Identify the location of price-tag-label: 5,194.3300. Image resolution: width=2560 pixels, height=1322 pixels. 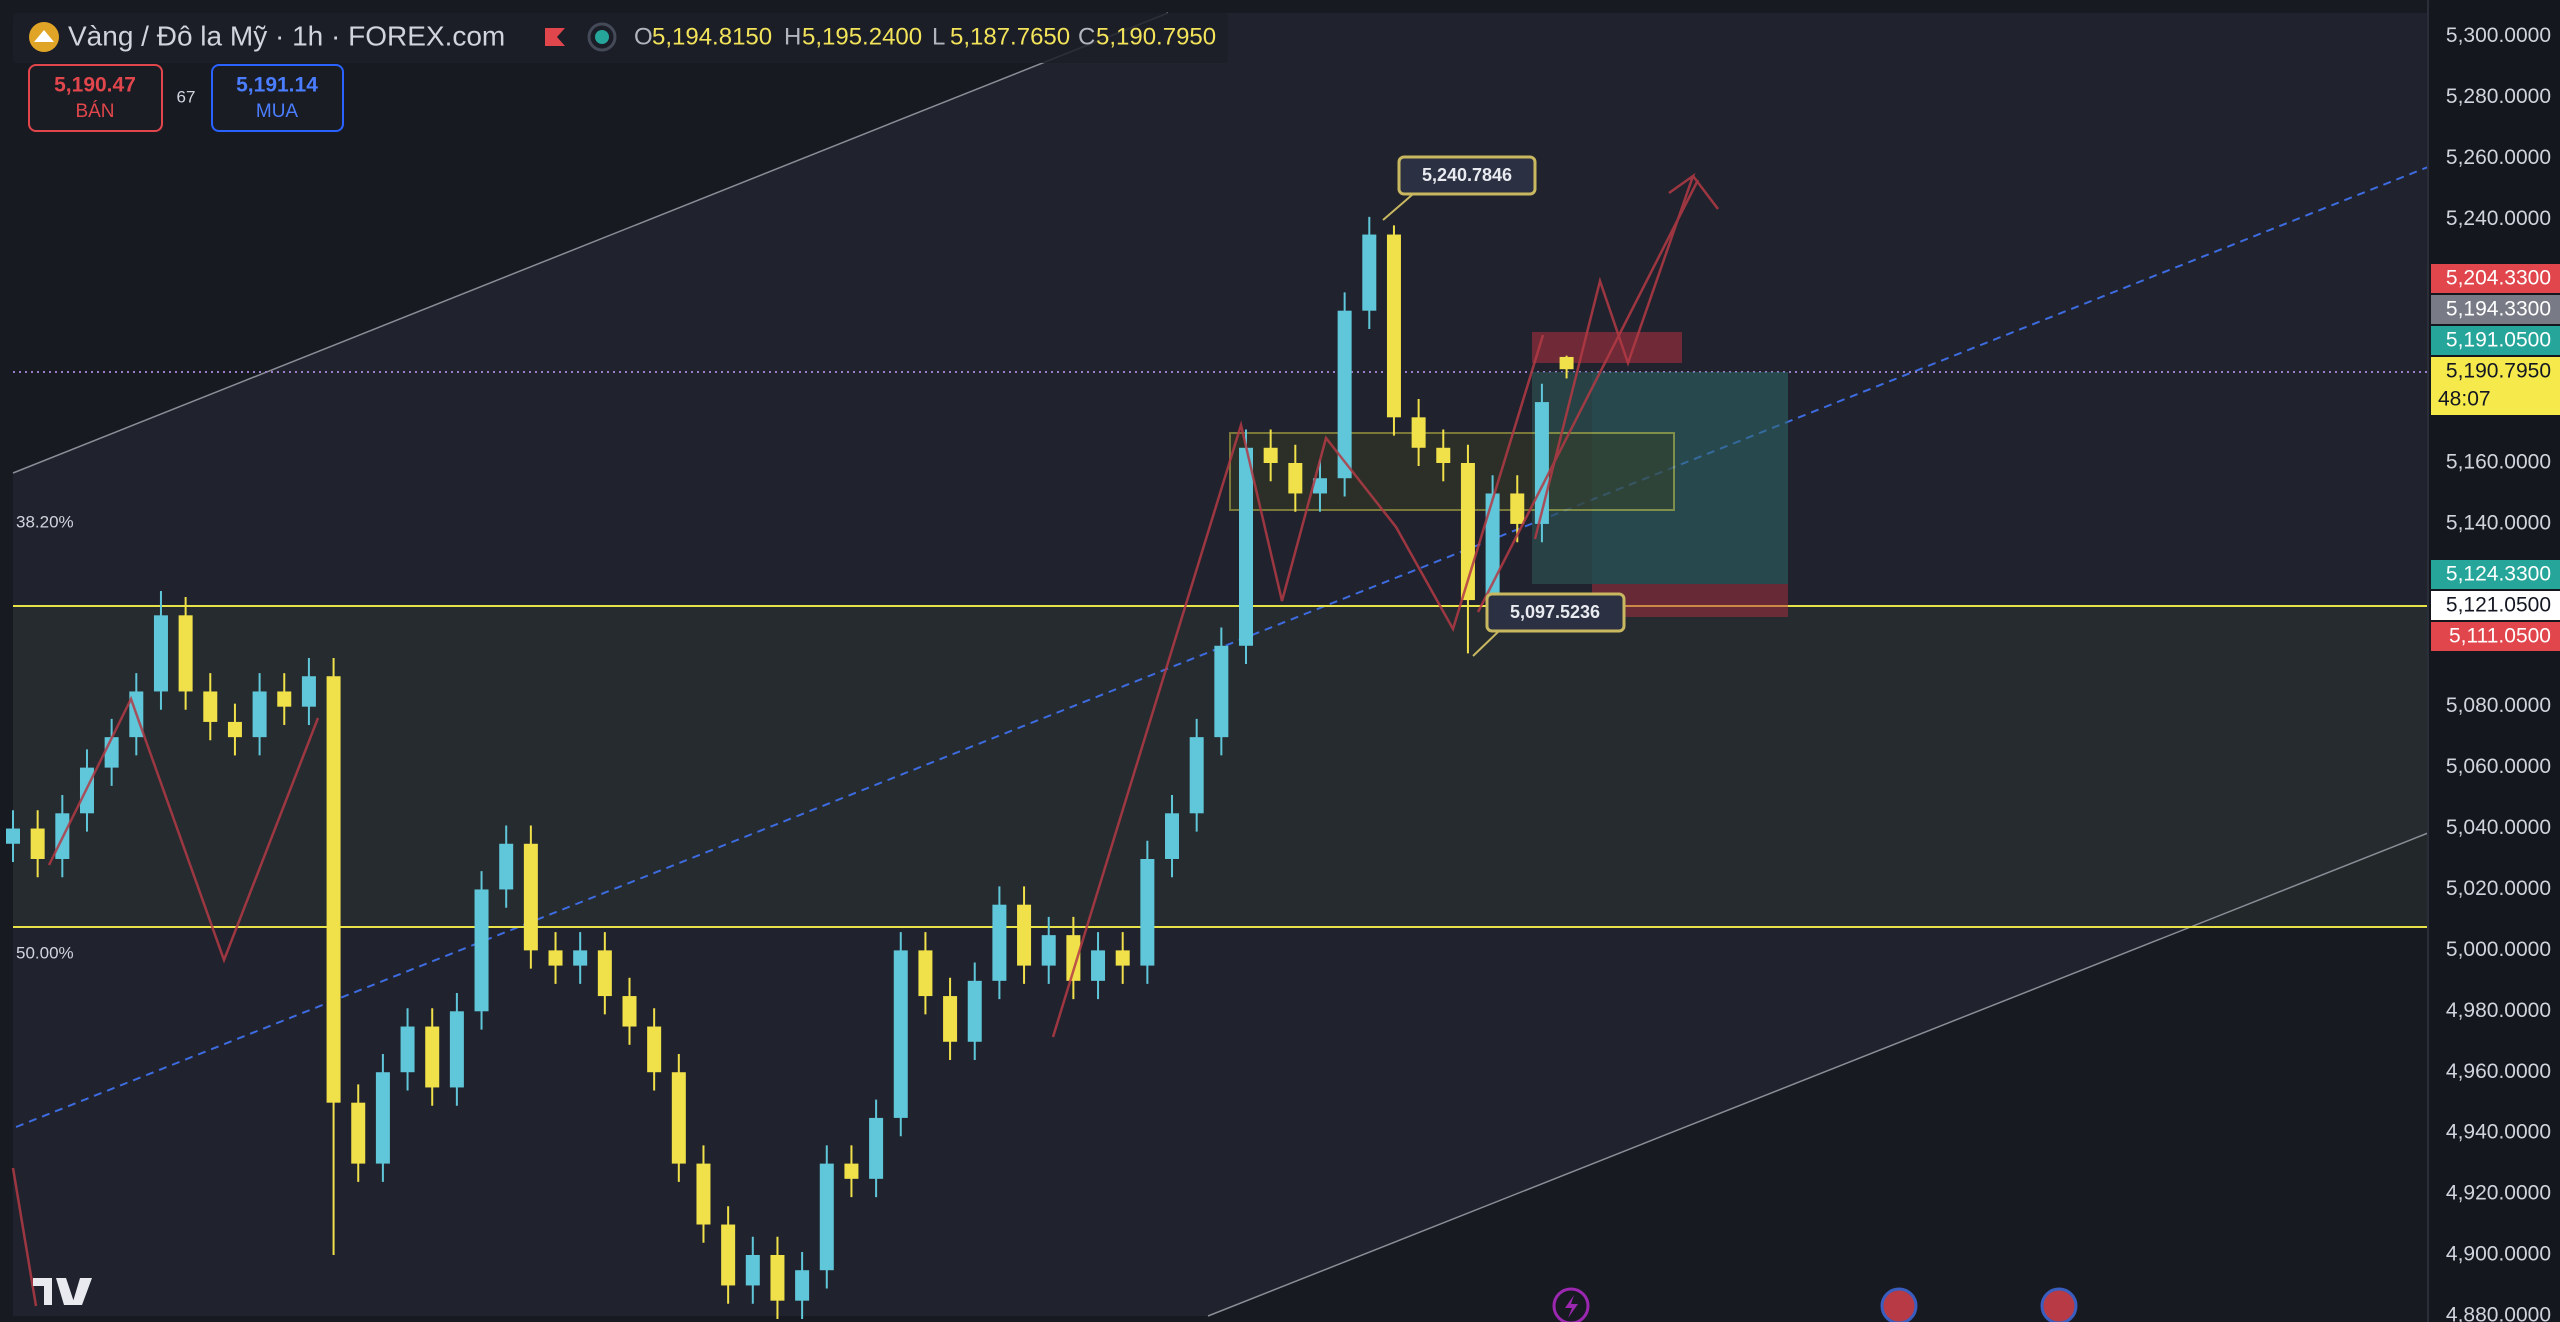
(2498, 309).